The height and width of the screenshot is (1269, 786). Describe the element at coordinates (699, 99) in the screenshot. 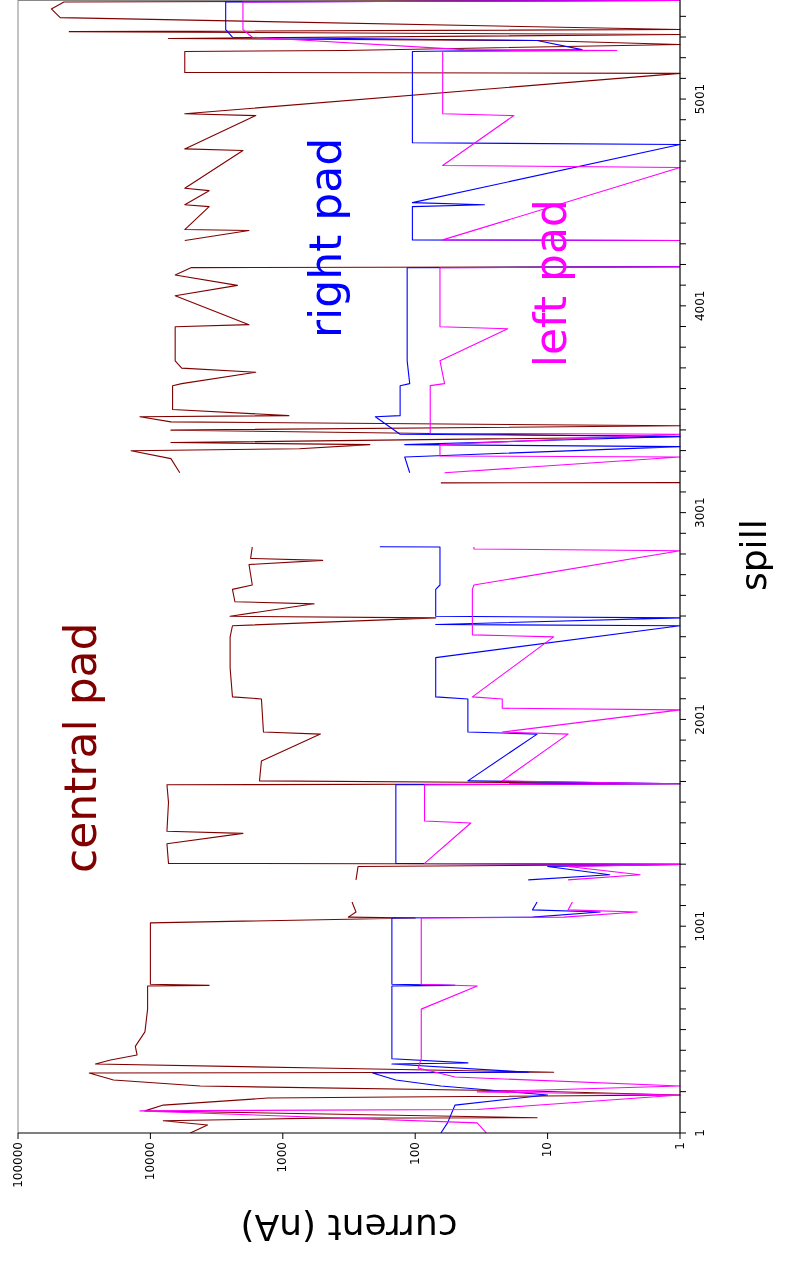

I see `y-tick-label: 5001` at that location.